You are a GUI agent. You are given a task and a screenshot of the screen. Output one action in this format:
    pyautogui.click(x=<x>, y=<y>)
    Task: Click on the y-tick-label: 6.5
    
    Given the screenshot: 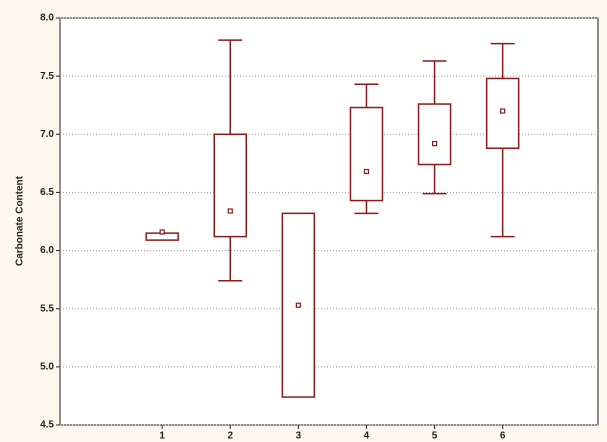 What is the action you would take?
    pyautogui.click(x=47, y=192)
    